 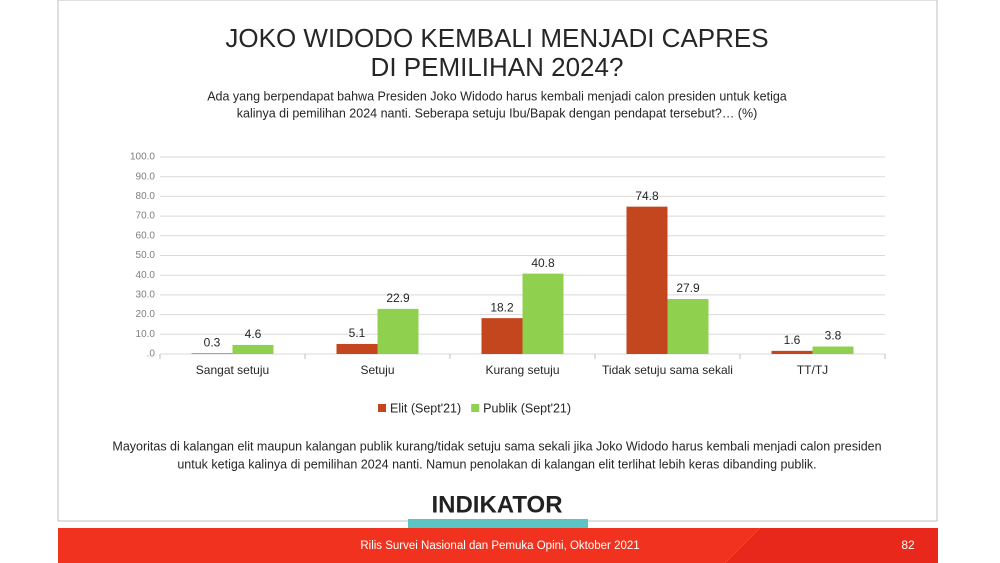 What do you see at coordinates (688, 288) in the screenshot?
I see `value-label: 27.9` at bounding box center [688, 288].